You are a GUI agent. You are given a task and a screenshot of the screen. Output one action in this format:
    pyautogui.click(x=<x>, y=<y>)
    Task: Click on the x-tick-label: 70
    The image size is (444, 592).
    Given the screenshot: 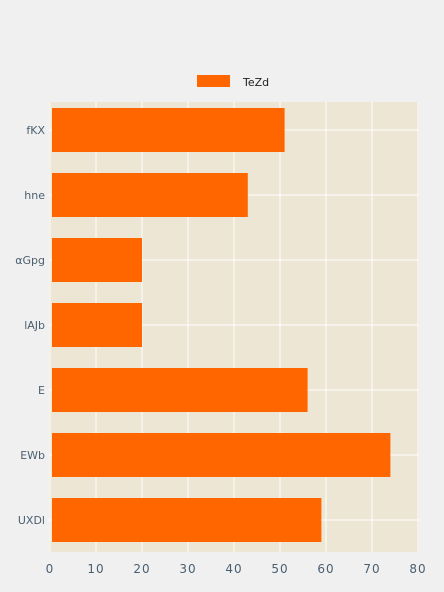 What is the action you would take?
    pyautogui.click(x=371, y=569)
    